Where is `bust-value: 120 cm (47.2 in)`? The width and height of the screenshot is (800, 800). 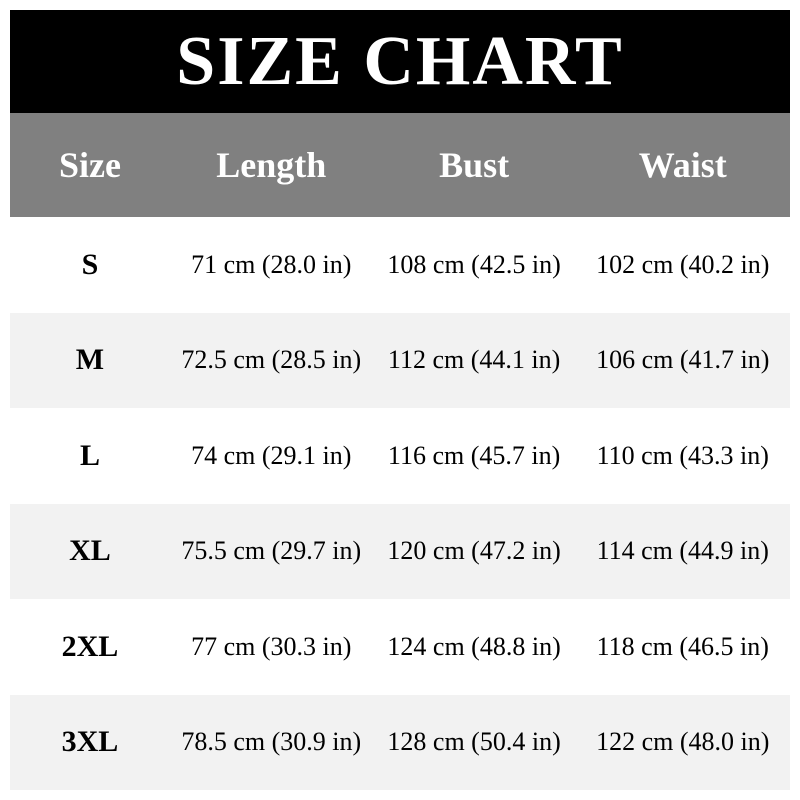 bust-value: 120 cm (47.2 in) is located at coordinates (474, 551).